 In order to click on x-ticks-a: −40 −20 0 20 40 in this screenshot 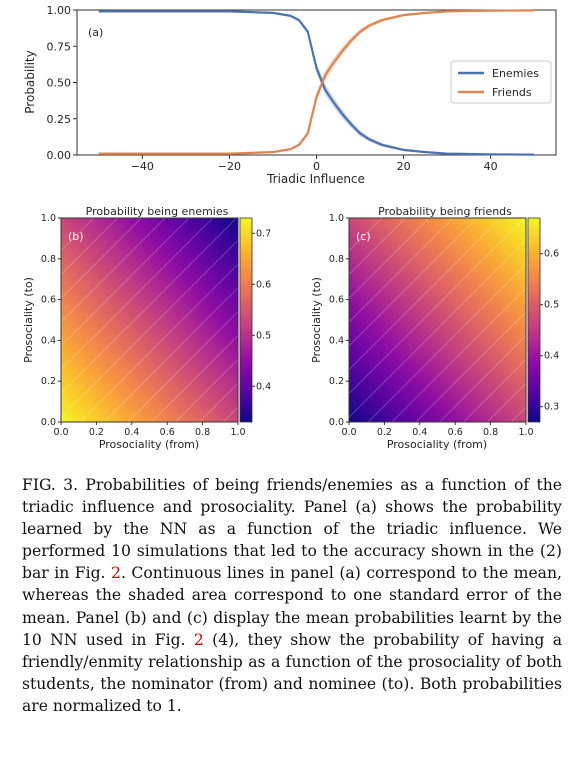, I will do `click(314, 164)`.